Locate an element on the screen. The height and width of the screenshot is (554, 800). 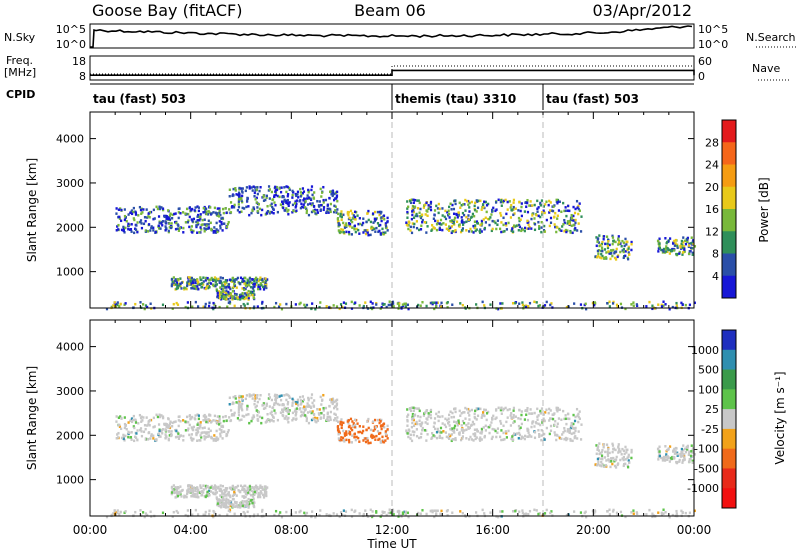
velocity-colorbar-tick-label: -25 is located at coordinates (710, 429).